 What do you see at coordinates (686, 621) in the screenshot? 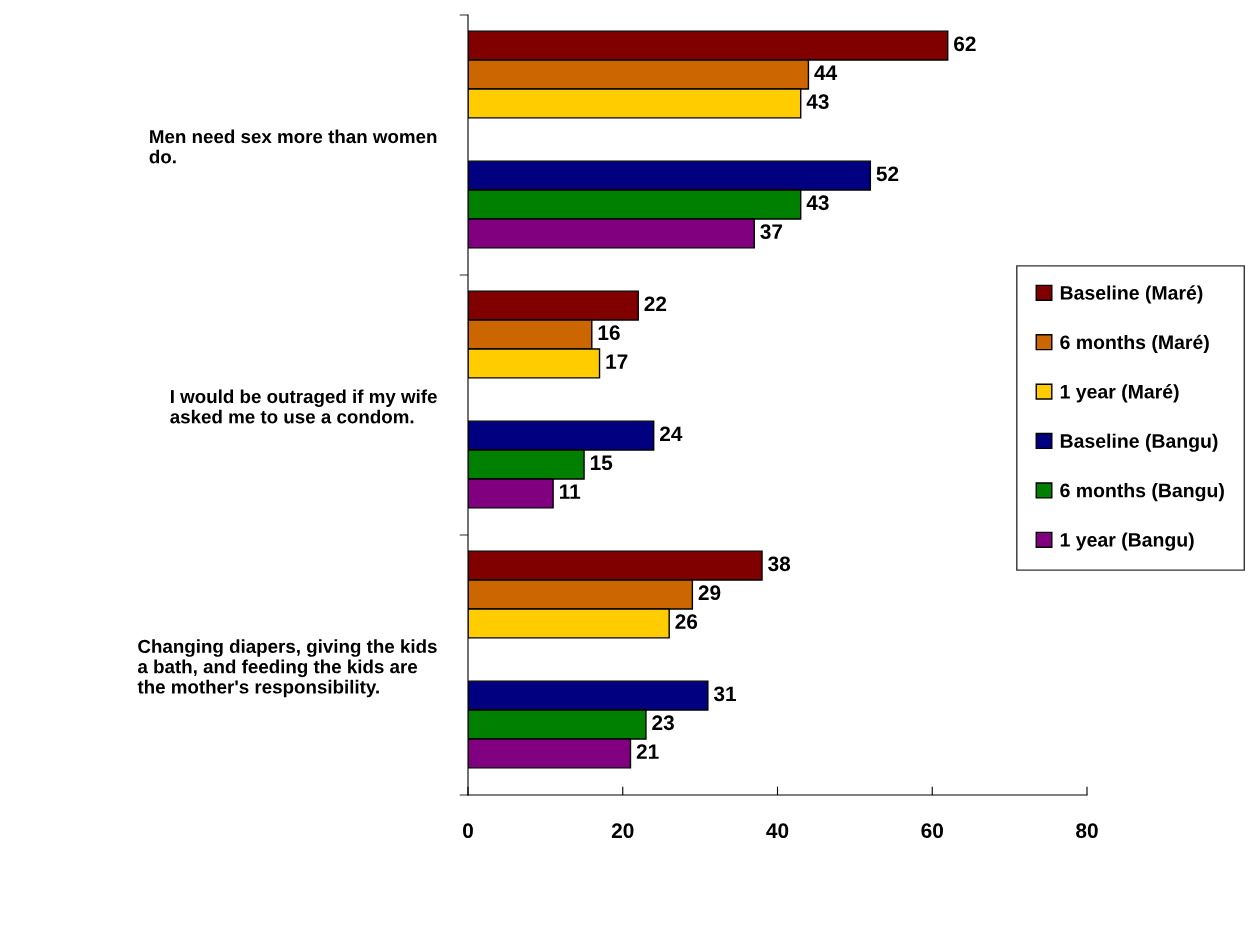
I see `data-label: 26` at bounding box center [686, 621].